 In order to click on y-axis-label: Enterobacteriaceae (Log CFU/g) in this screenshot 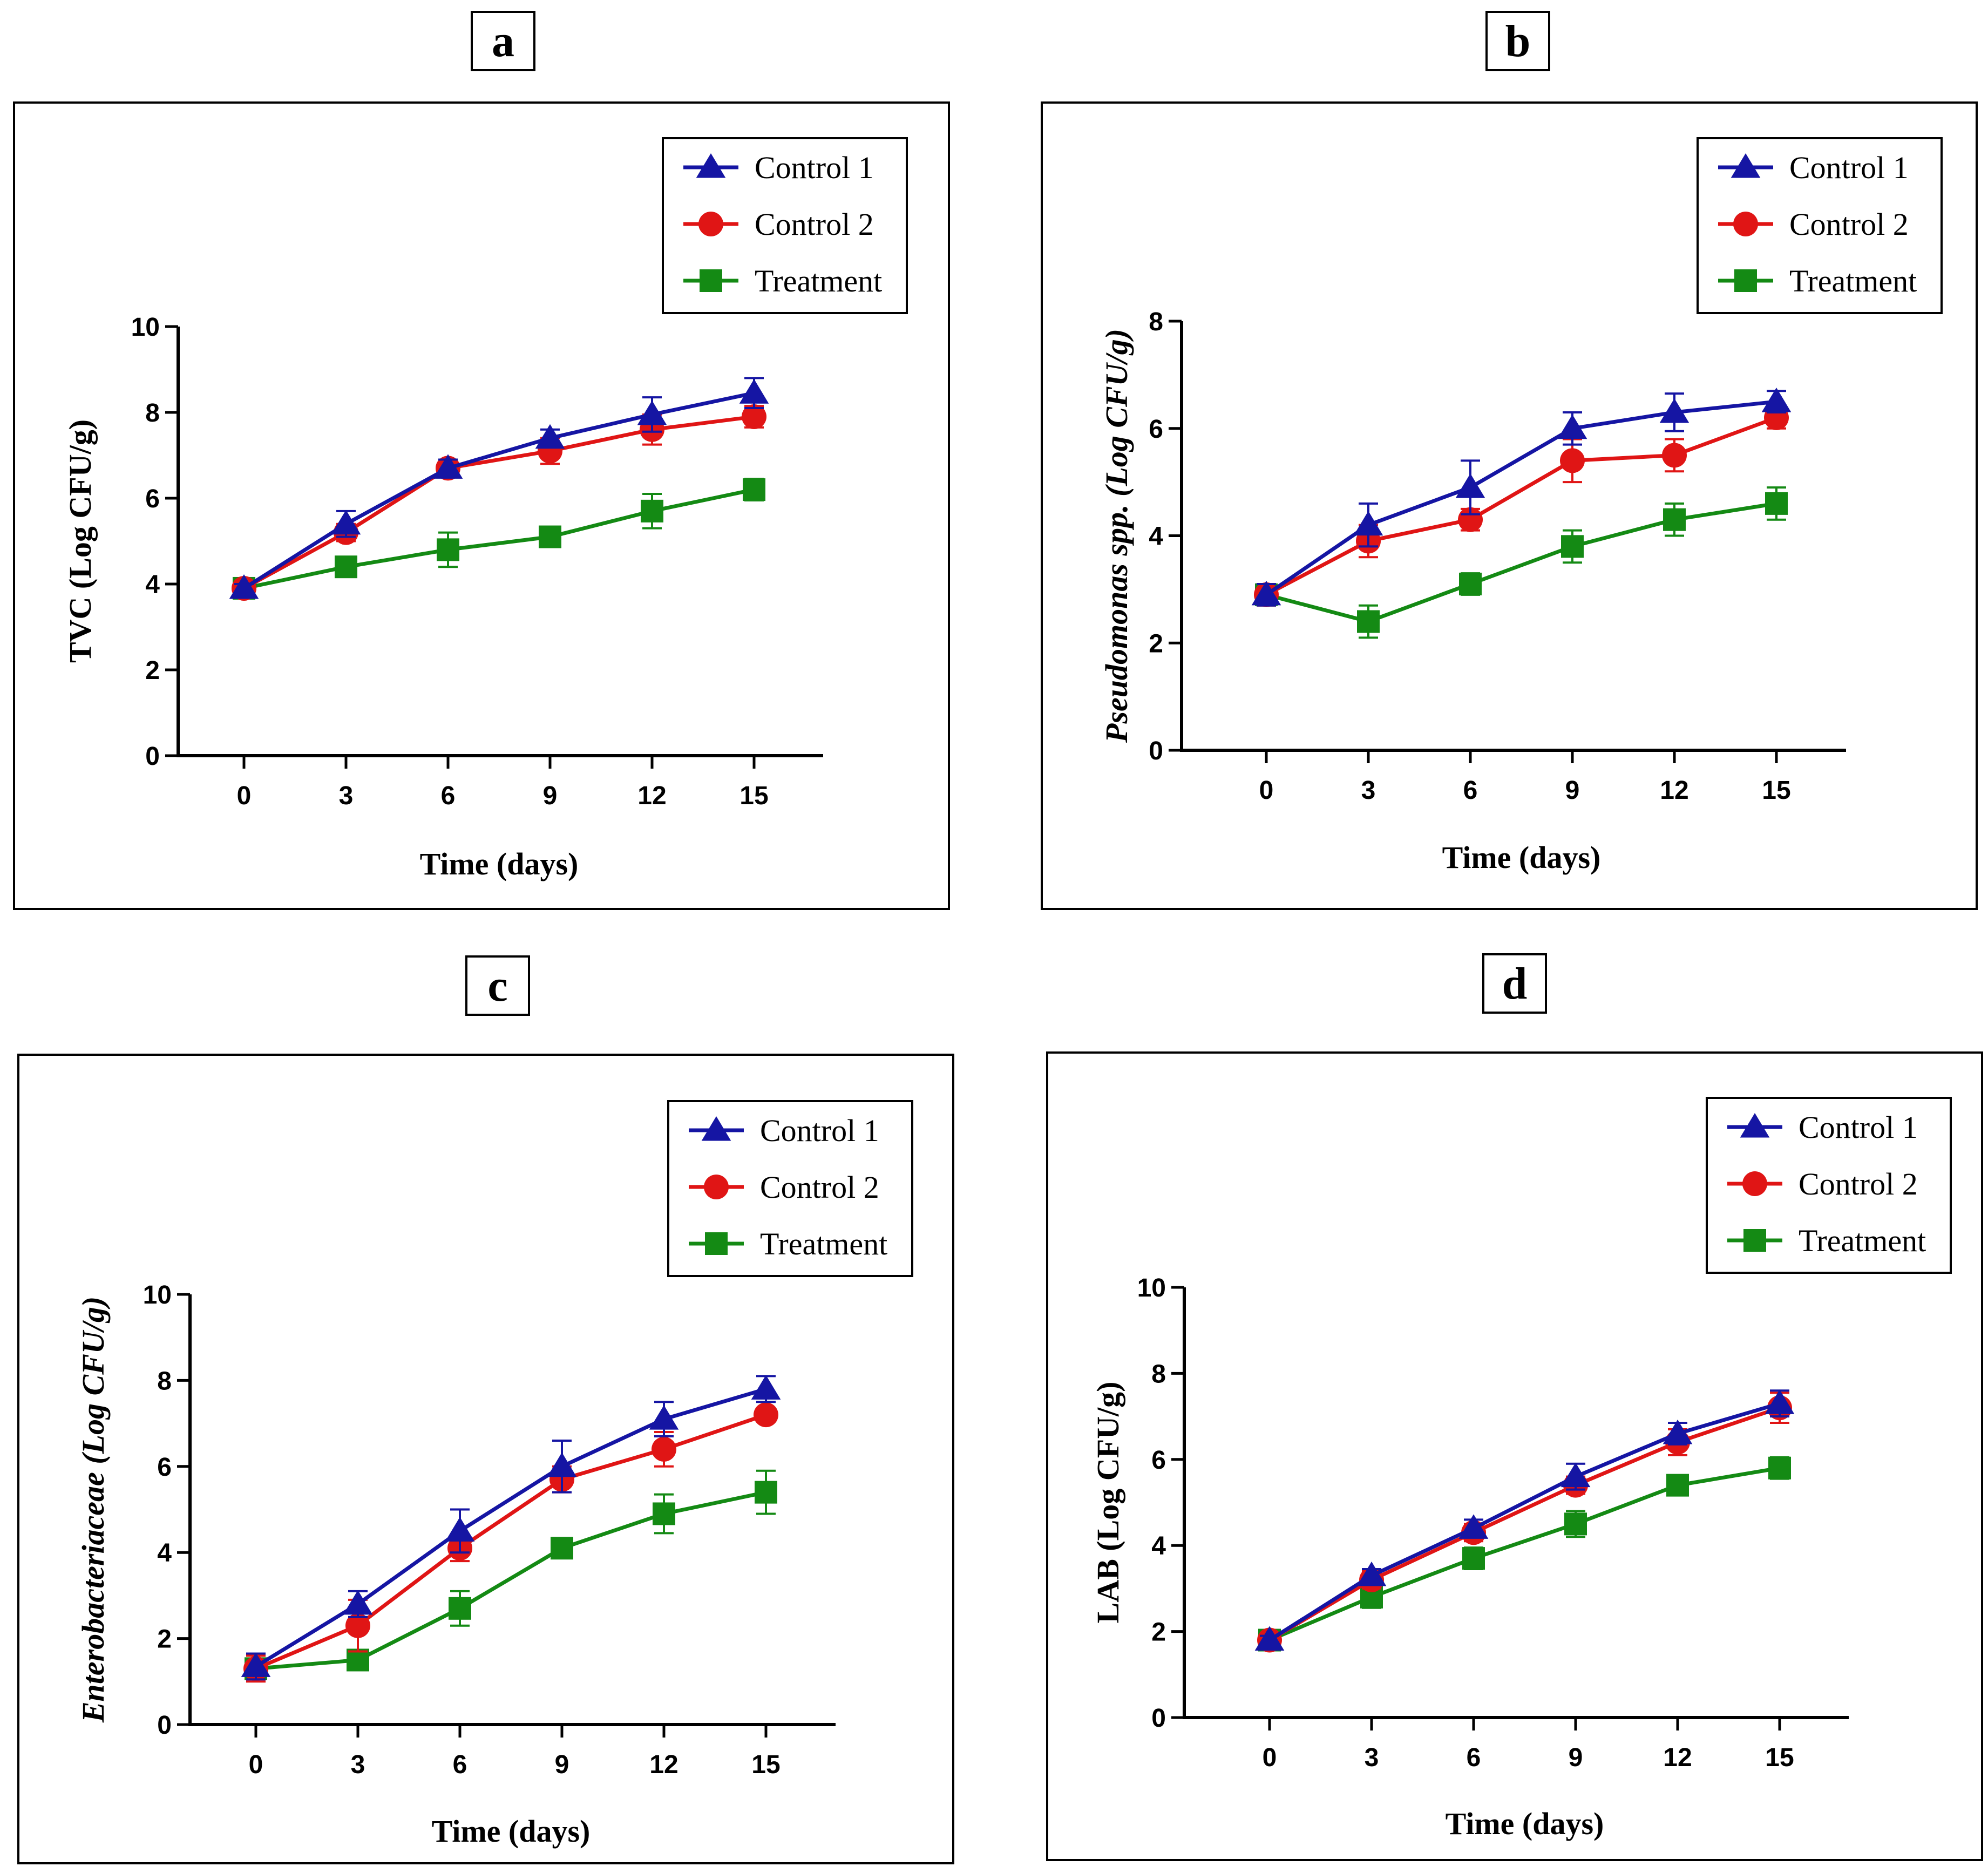, I will do `click(93, 1510)`.